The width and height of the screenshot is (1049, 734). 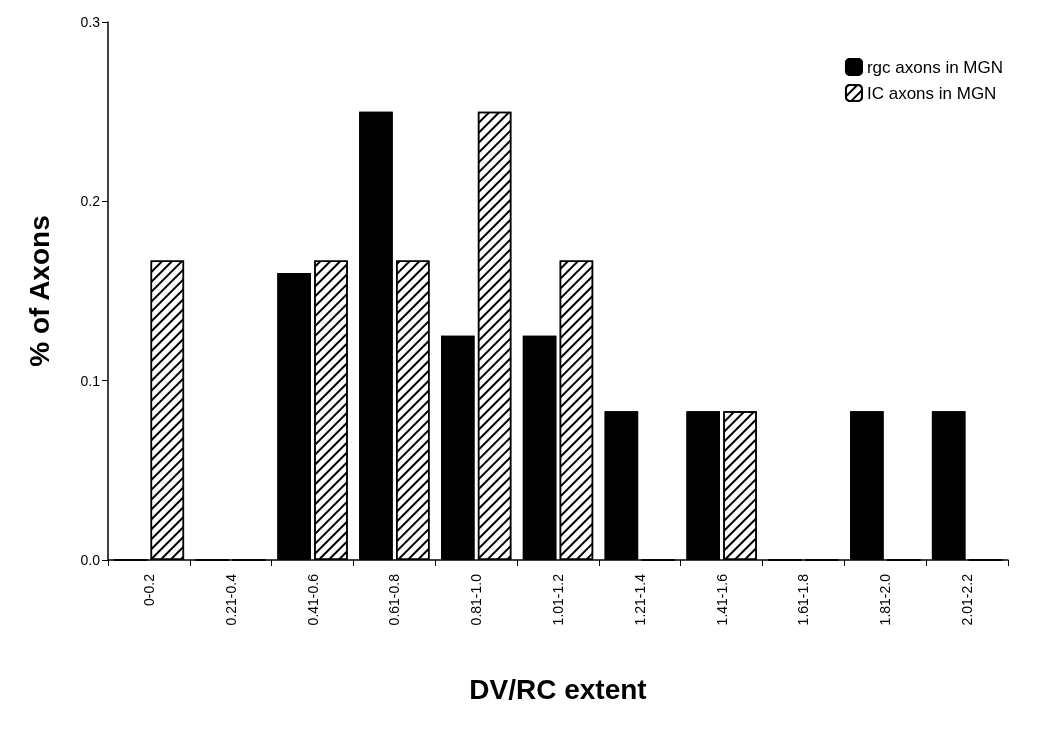 I want to click on x-tick-label: 1.81-2.0, so click(x=885, y=599).